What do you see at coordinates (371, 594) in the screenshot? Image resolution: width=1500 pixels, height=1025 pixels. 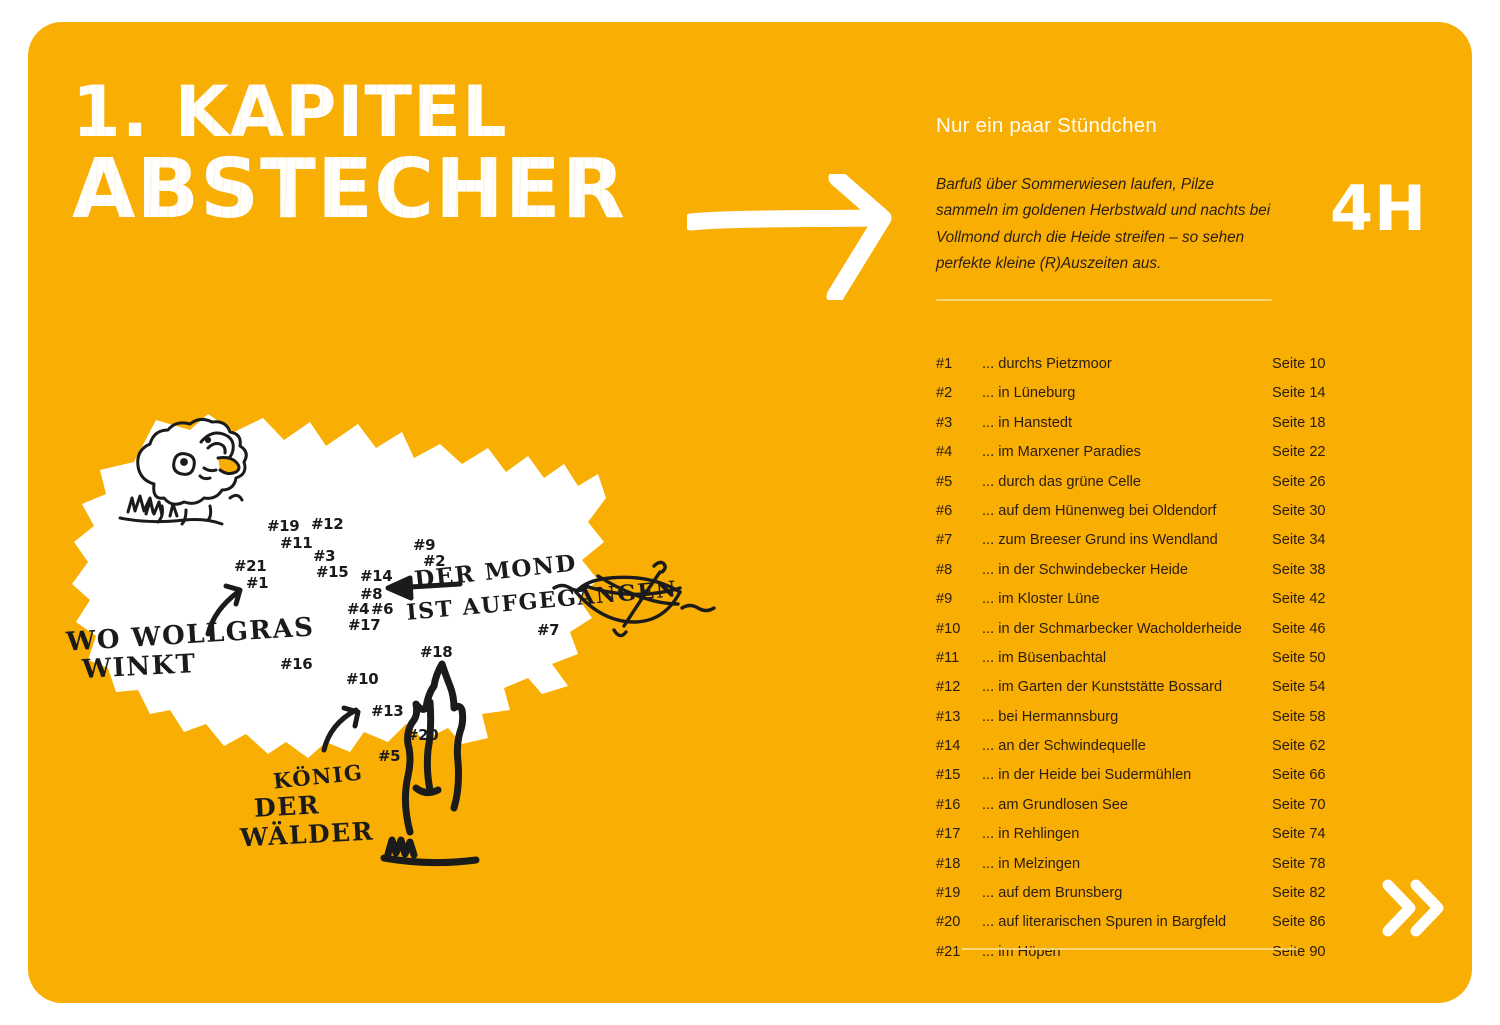 I see `map-marker-8: #8` at bounding box center [371, 594].